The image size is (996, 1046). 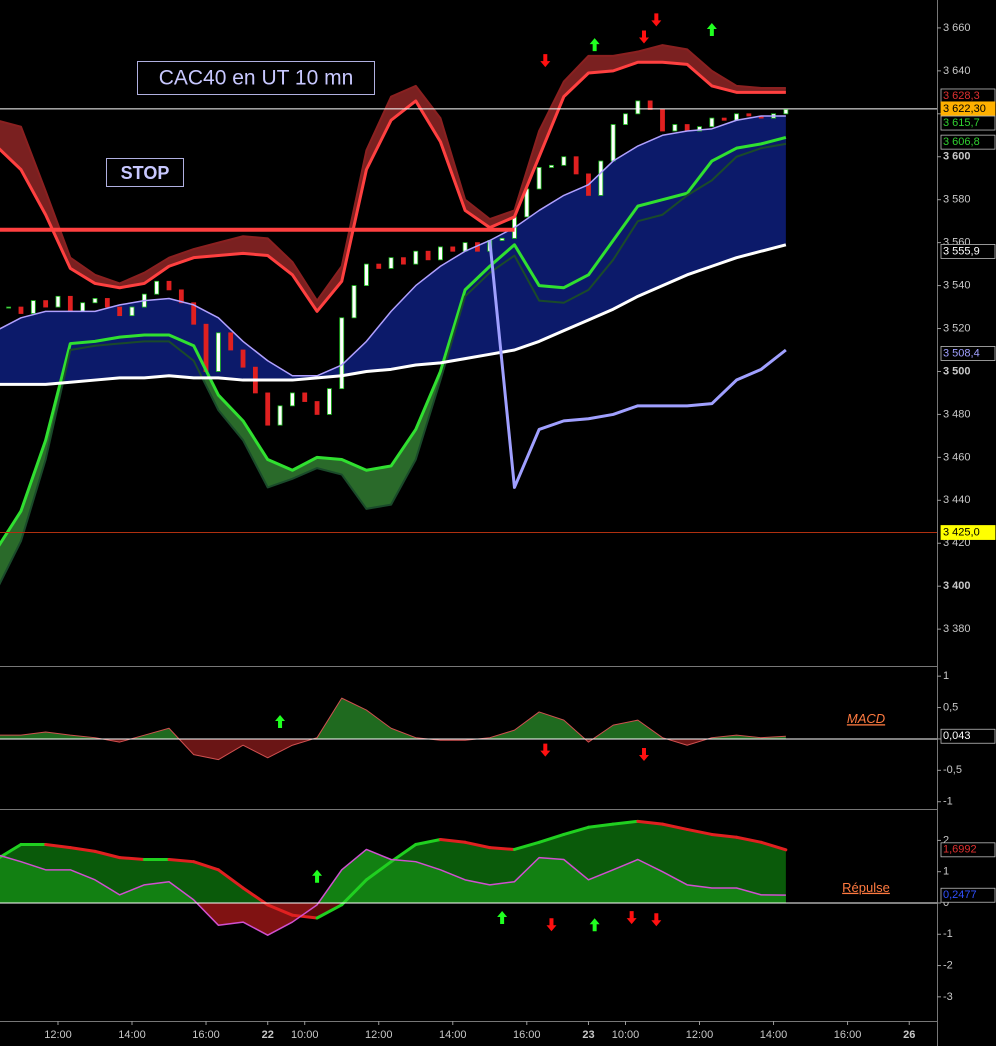 What do you see at coordinates (145, 173) in the screenshot?
I see `annotation: STOP` at bounding box center [145, 173].